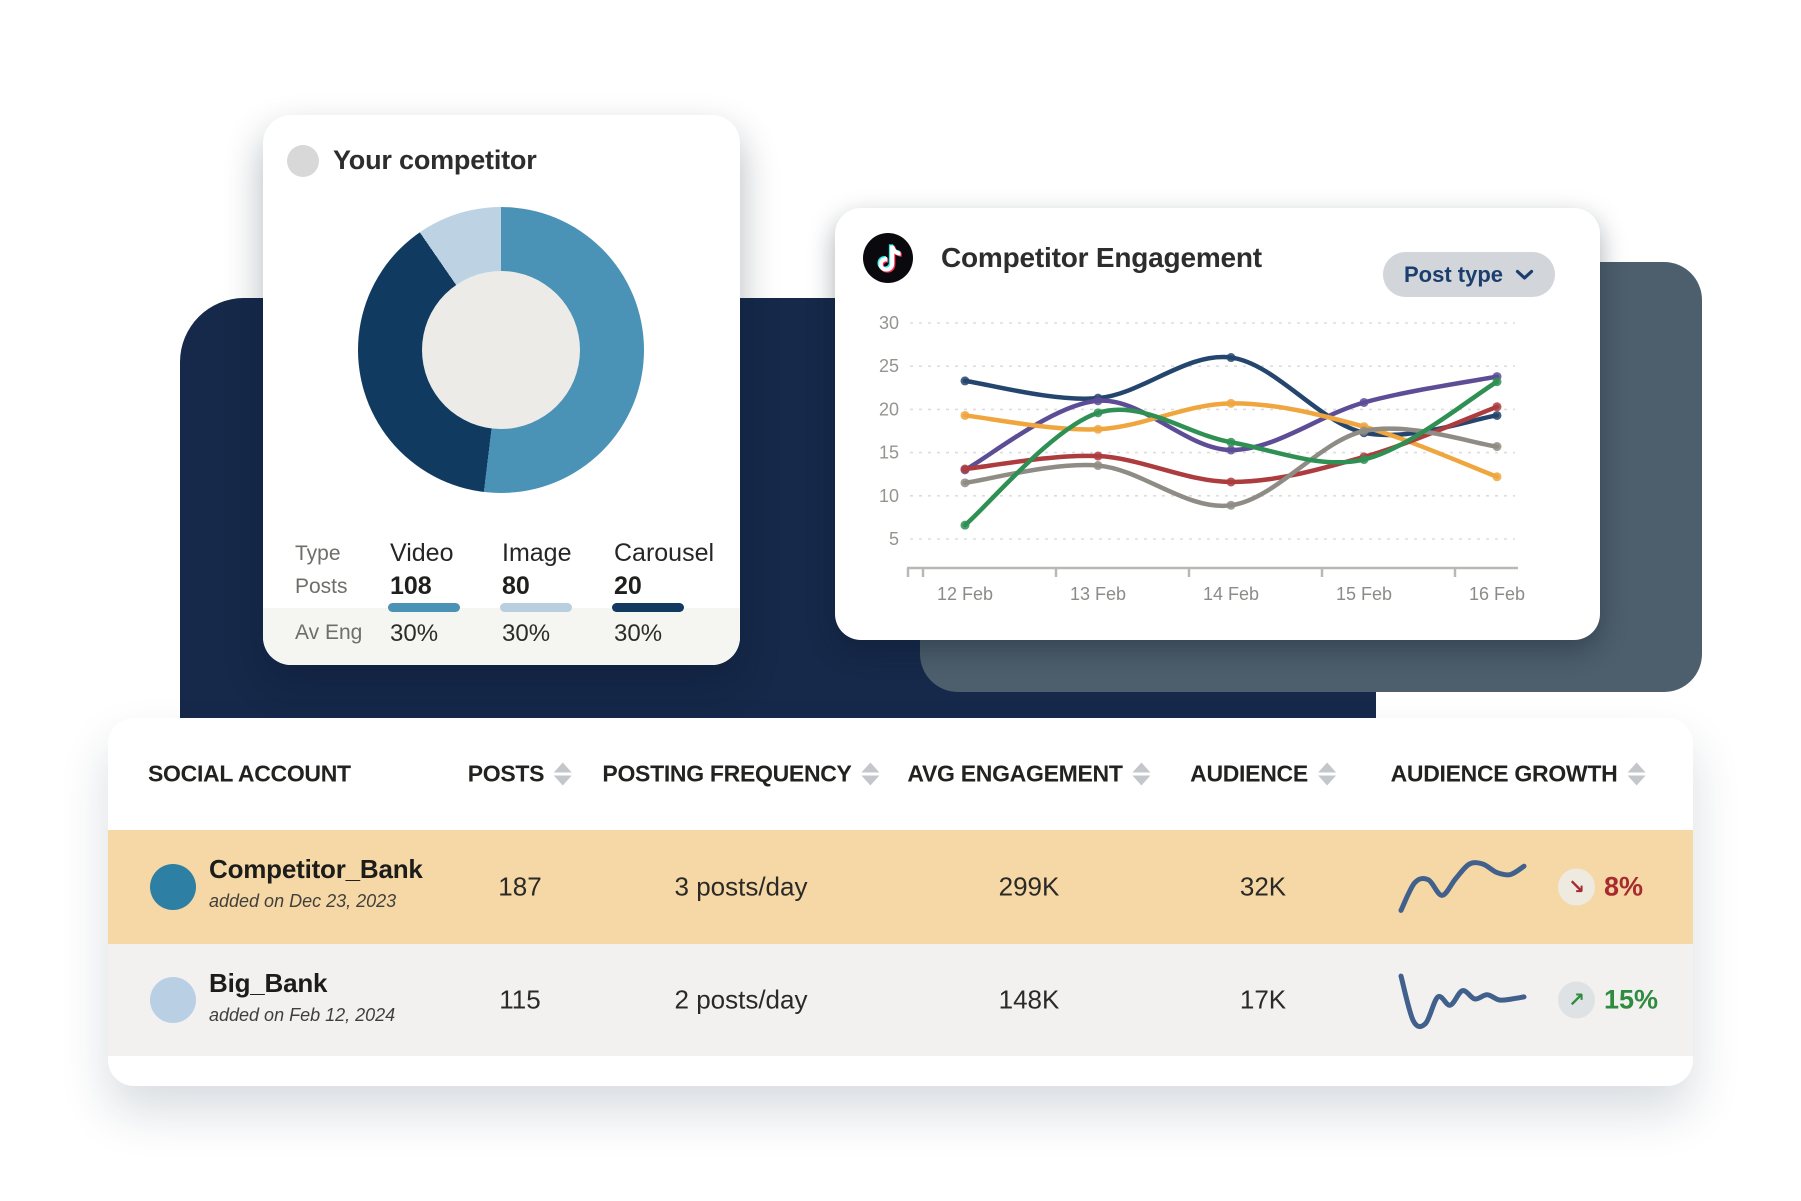 Image resolution: width=1801 pixels, height=1201 pixels. I want to click on avg-engagement-strip, so click(501, 636).